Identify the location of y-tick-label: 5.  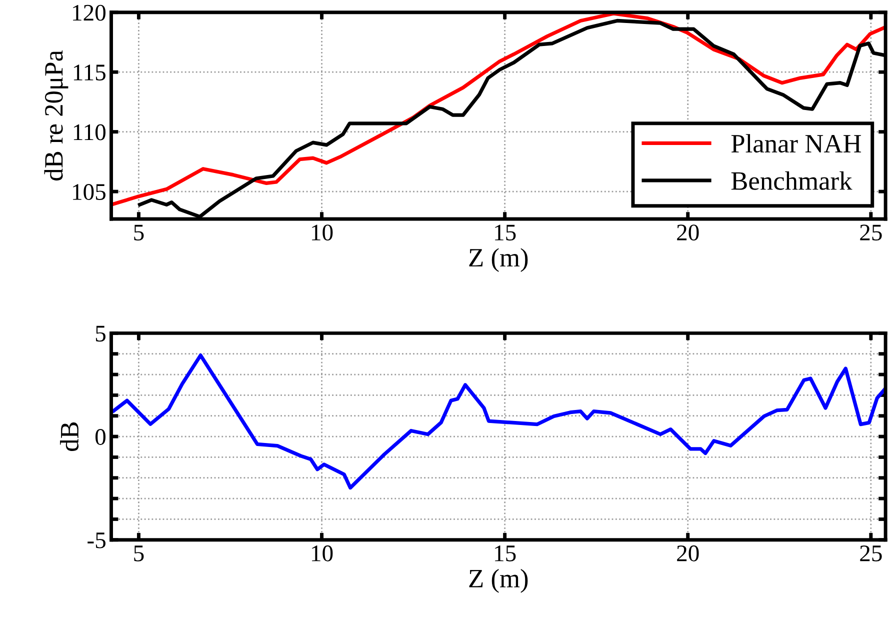
(101, 334).